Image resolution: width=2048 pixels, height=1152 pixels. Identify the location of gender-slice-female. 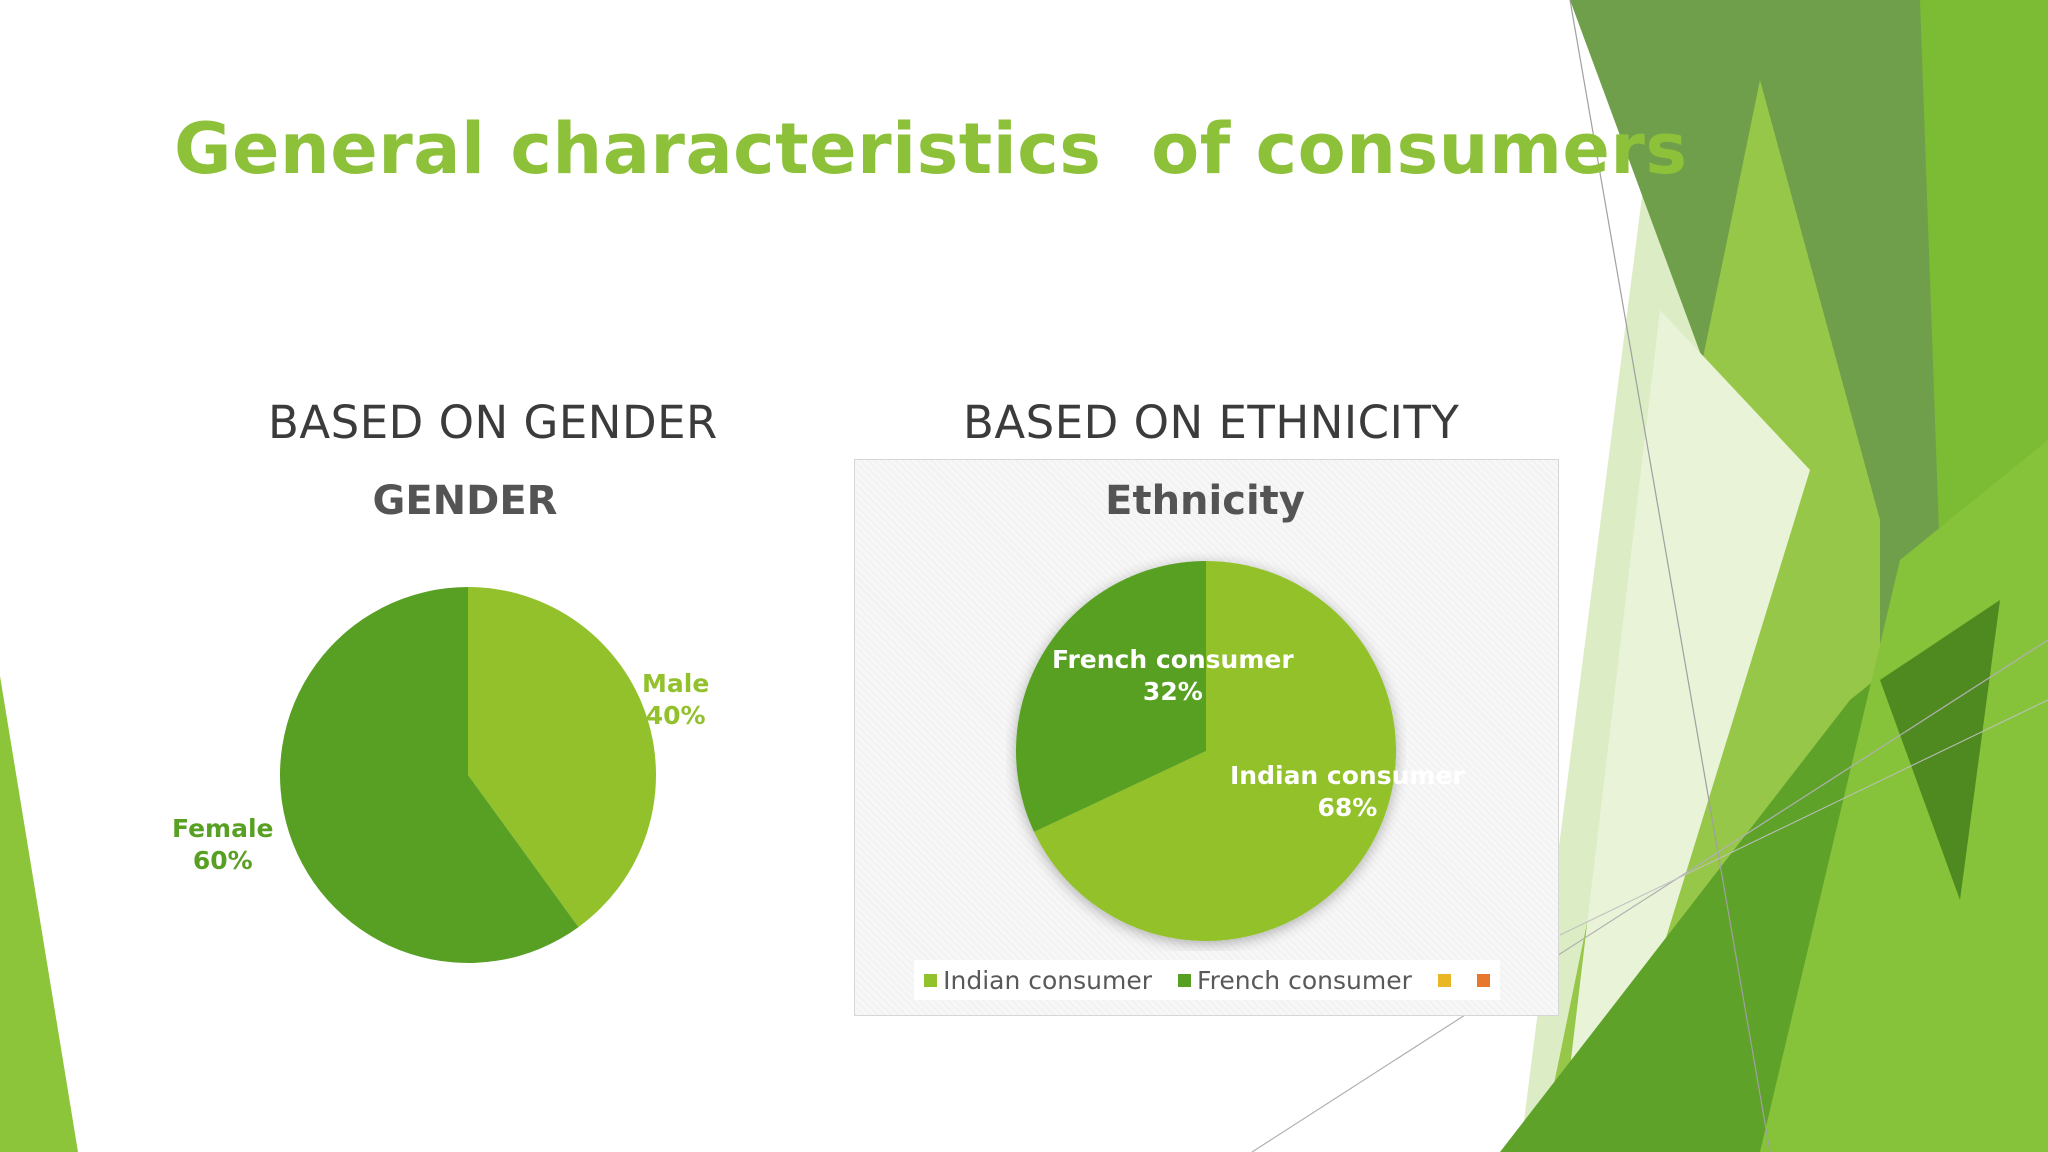
(429, 775).